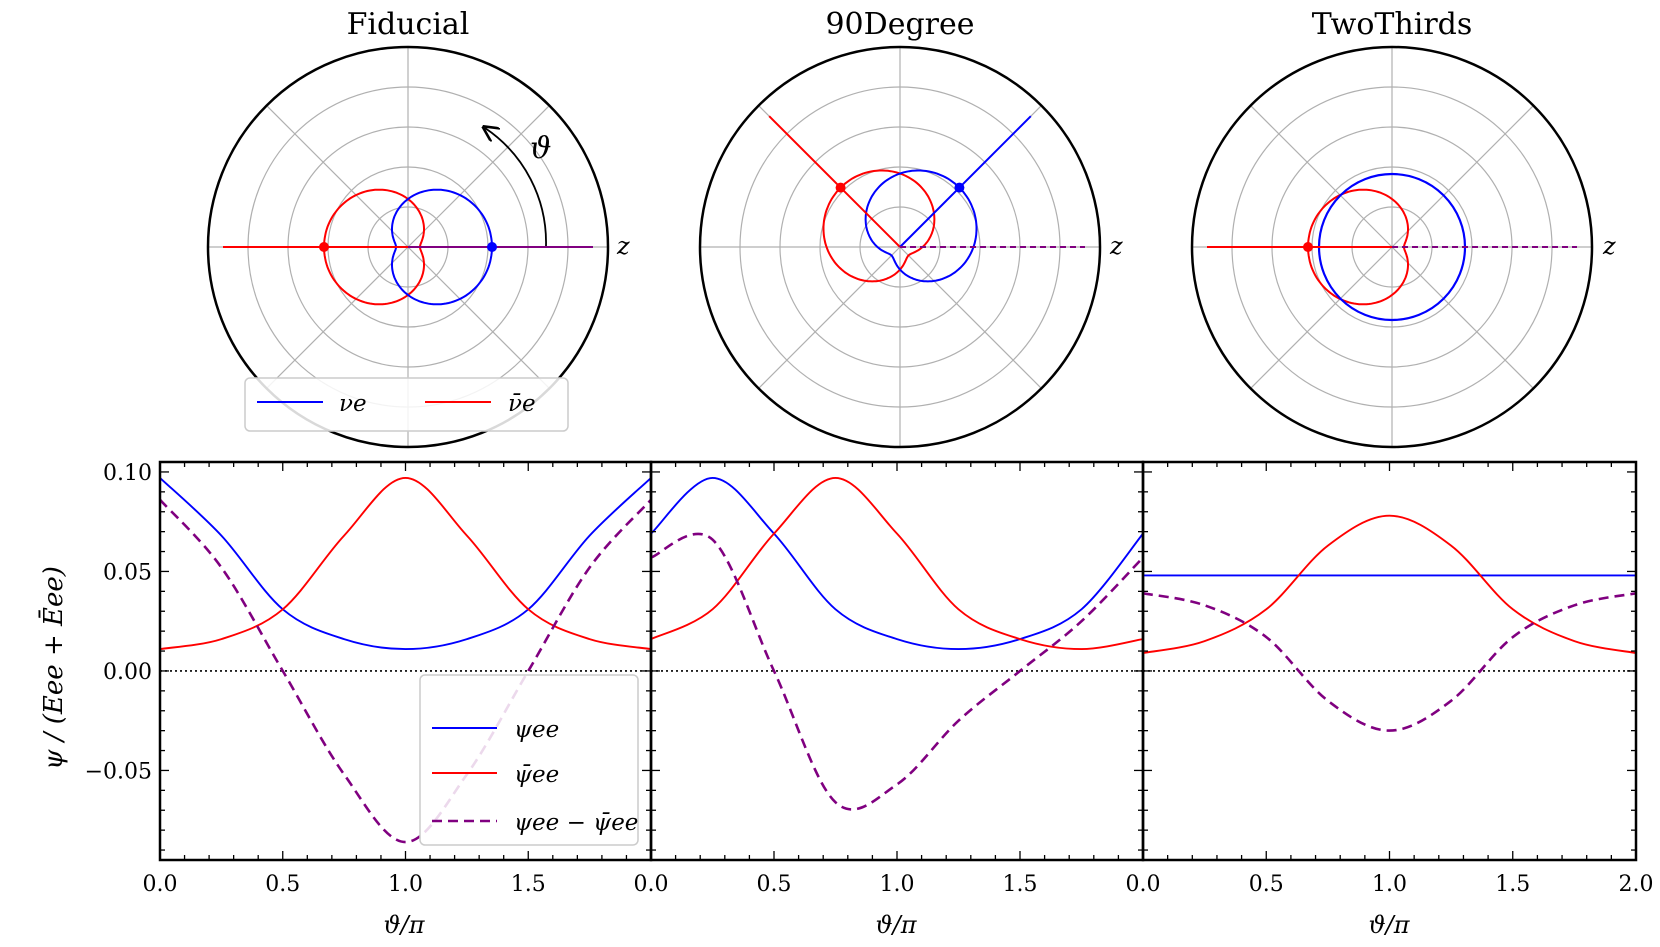 This screenshot has height=947, width=1660. I want to click on x-tick-label: 2.0, so click(1636, 884).